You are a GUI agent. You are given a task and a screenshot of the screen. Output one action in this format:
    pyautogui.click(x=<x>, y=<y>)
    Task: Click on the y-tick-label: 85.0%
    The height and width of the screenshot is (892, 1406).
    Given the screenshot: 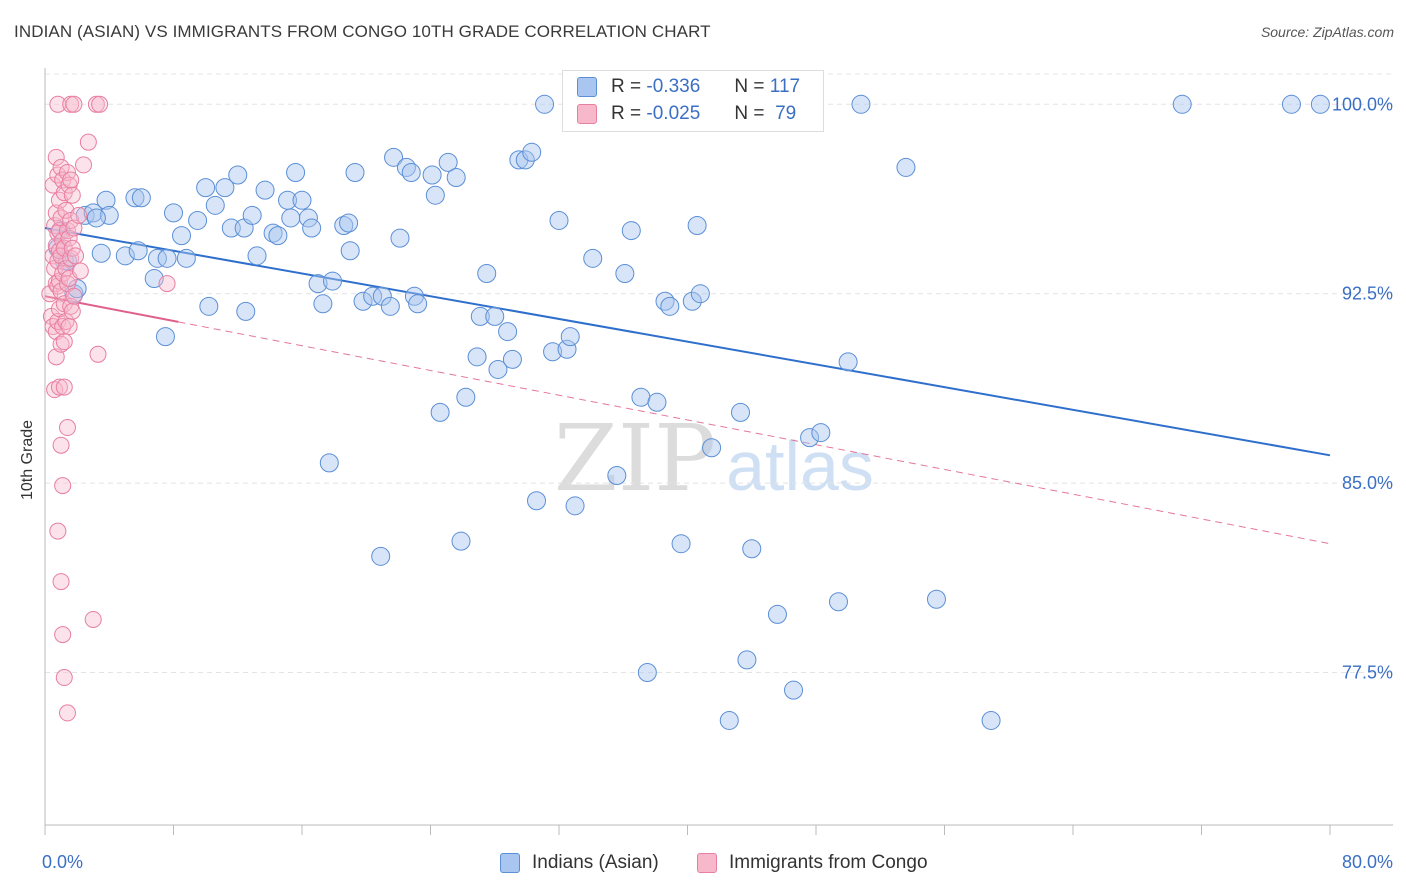 What is the action you would take?
    pyautogui.click(x=1367, y=483)
    